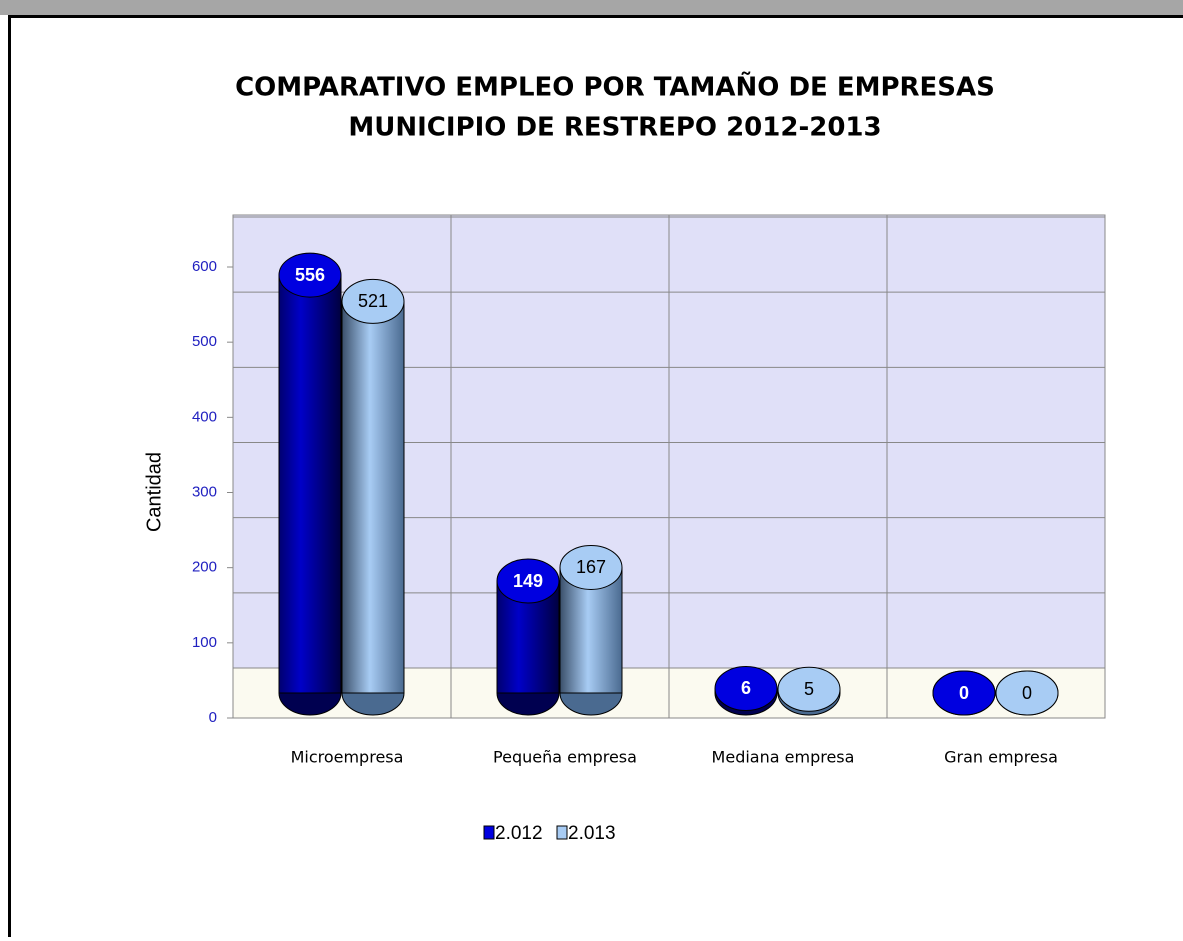 This screenshot has width=1183, height=941. What do you see at coordinates (204, 491) in the screenshot?
I see `y-tick-label: 300` at bounding box center [204, 491].